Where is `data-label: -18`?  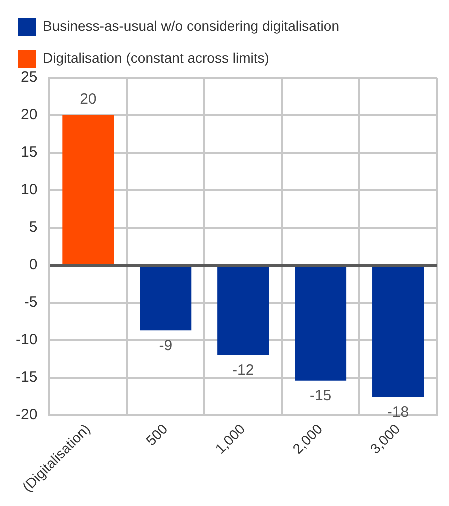 data-label: -18 is located at coordinates (398, 413).